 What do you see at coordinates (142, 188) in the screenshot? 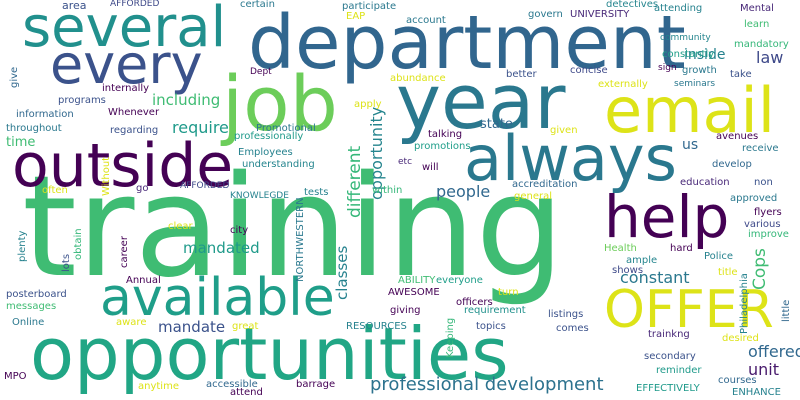
I see `word: go` at bounding box center [142, 188].